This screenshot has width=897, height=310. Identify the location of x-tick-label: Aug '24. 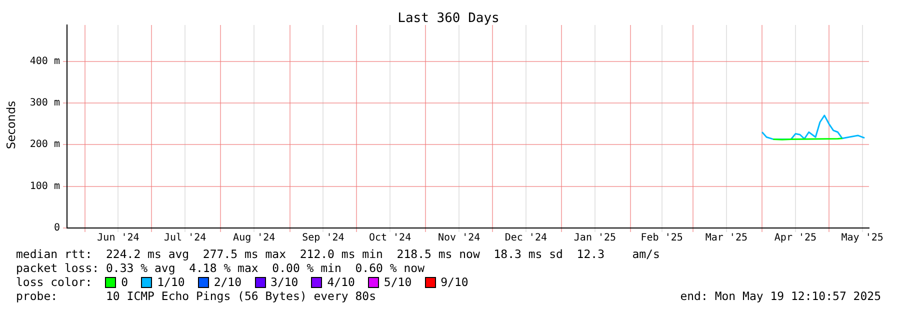
(254, 238).